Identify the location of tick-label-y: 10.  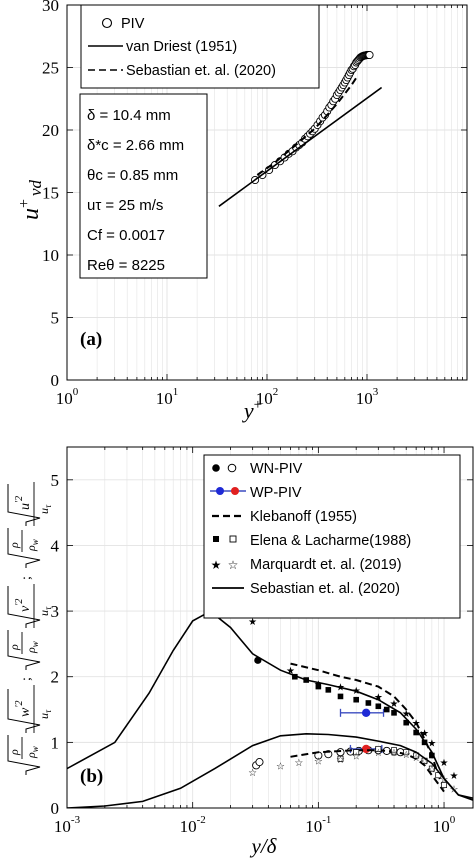
(50, 255).